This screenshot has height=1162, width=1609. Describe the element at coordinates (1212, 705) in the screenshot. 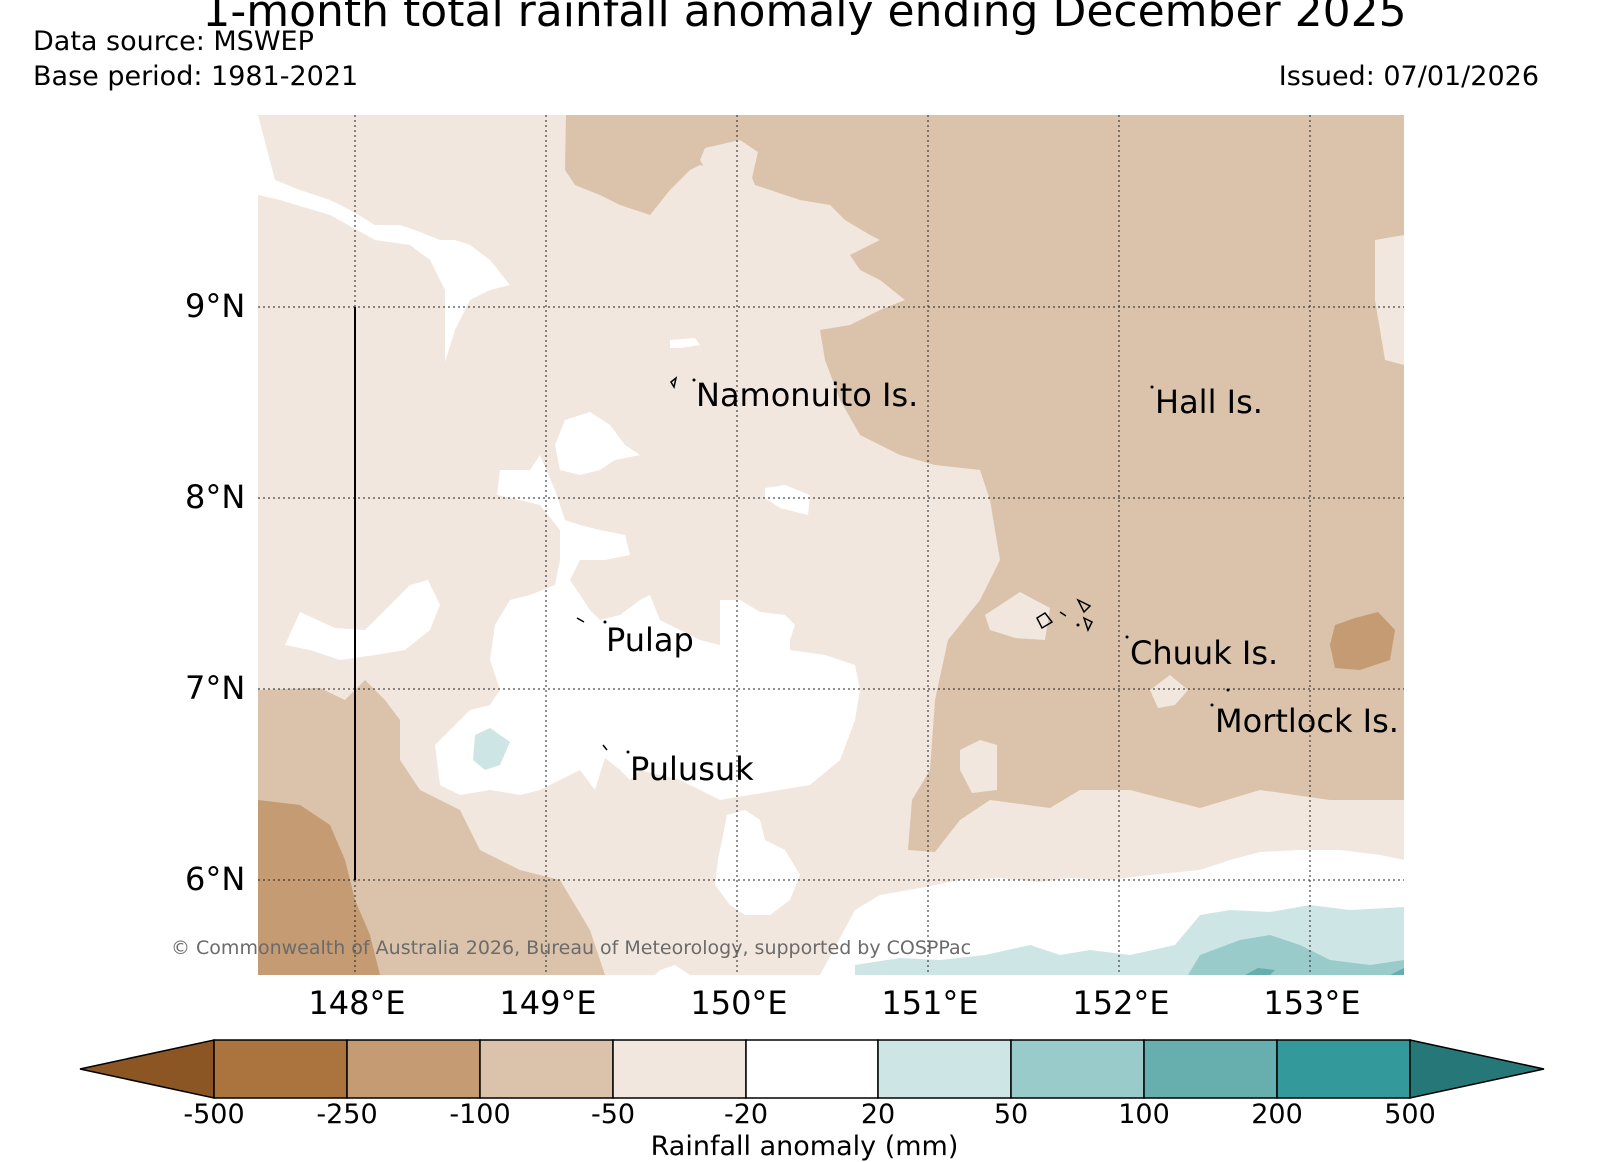

I see `mortlock-dot` at that location.